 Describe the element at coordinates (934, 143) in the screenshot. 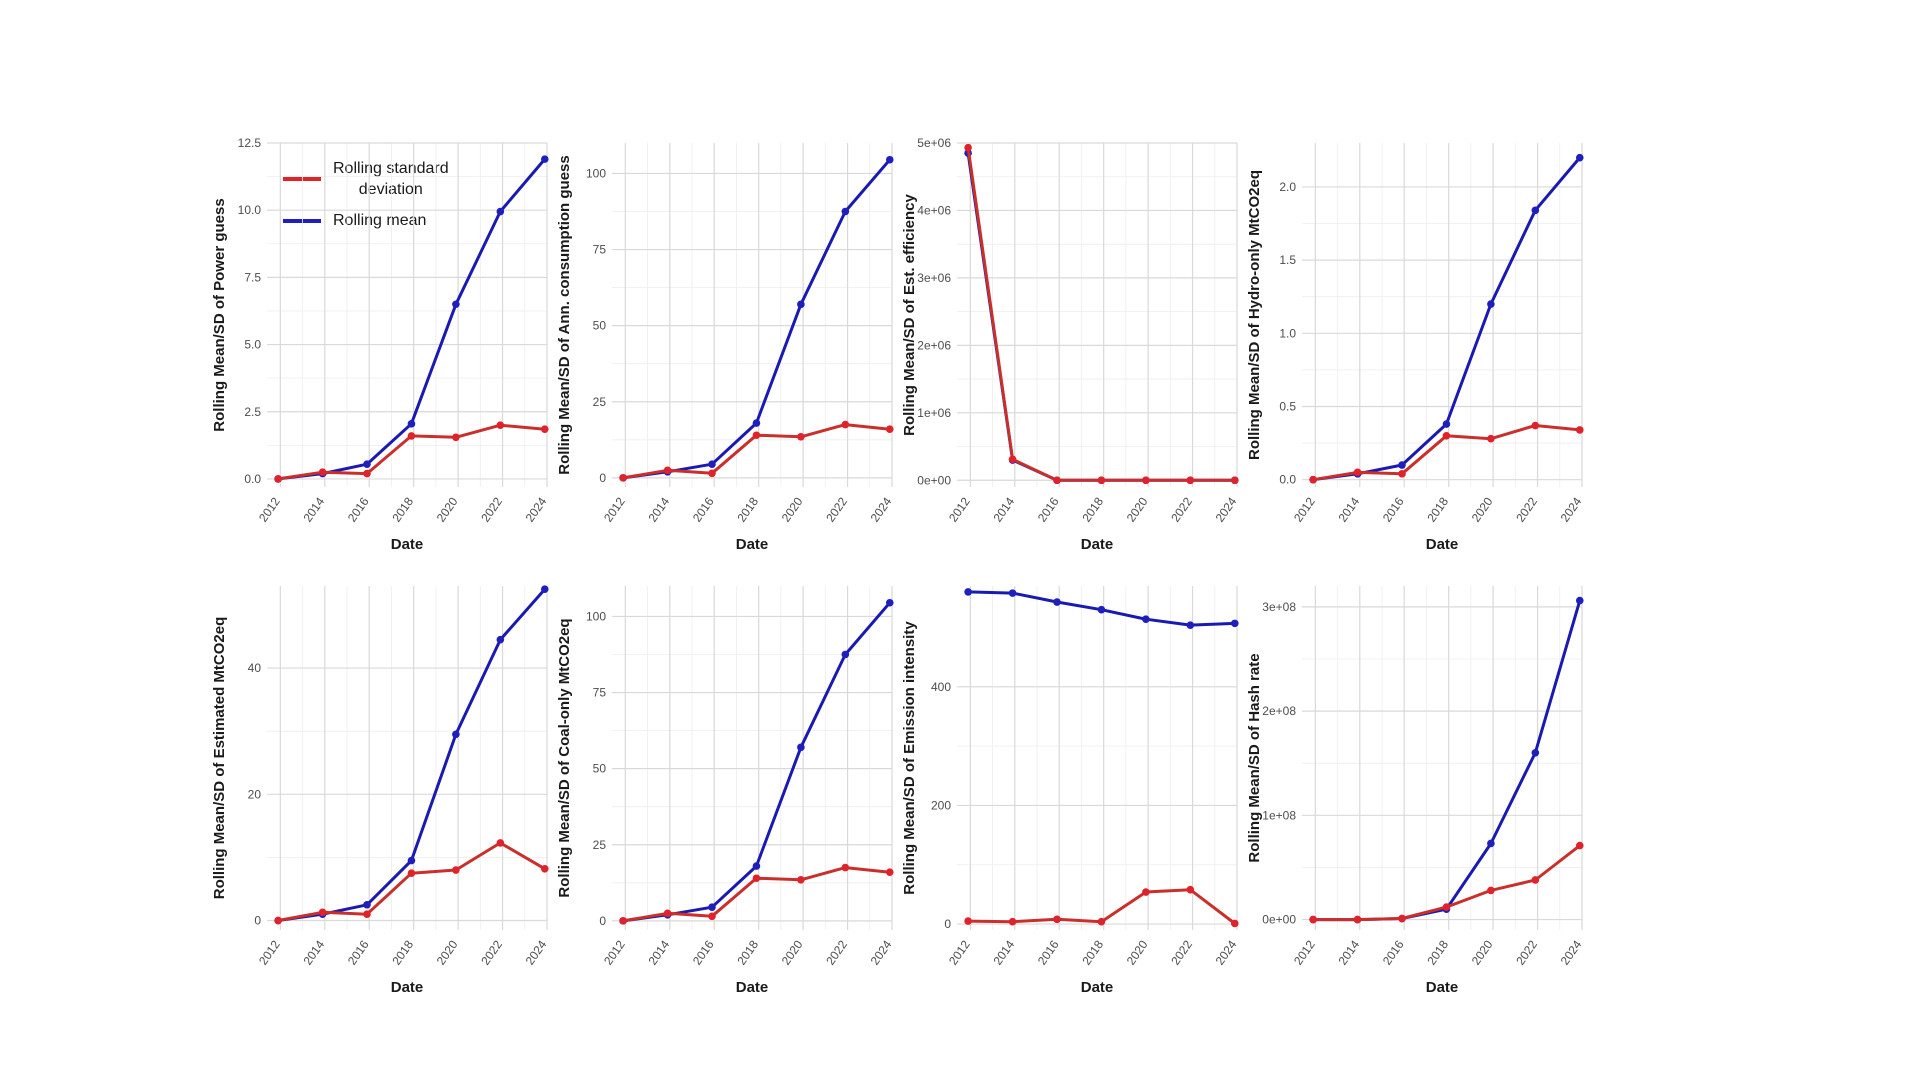

I see `y-tick-label: 5e+06` at that location.